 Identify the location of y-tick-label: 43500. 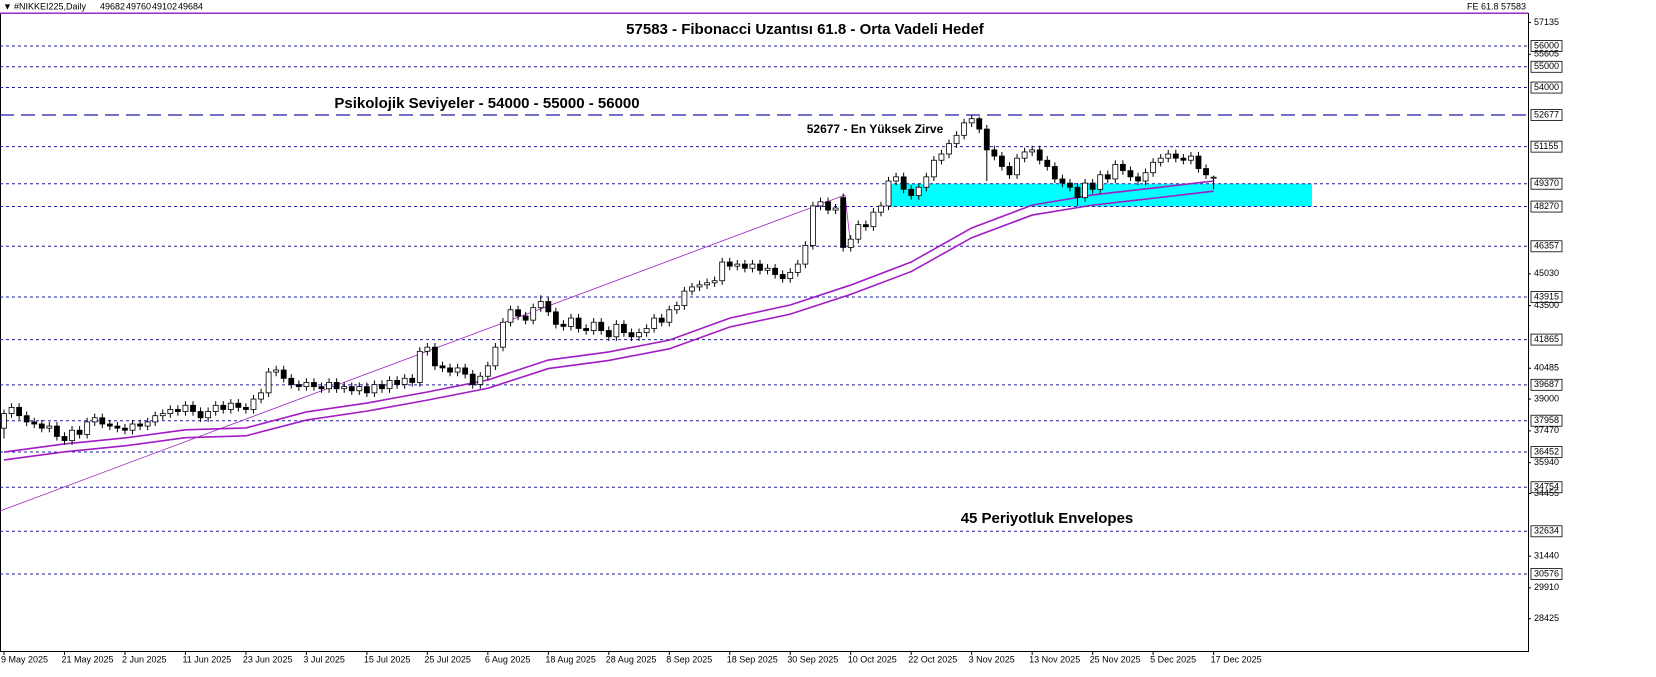
(1546, 305).